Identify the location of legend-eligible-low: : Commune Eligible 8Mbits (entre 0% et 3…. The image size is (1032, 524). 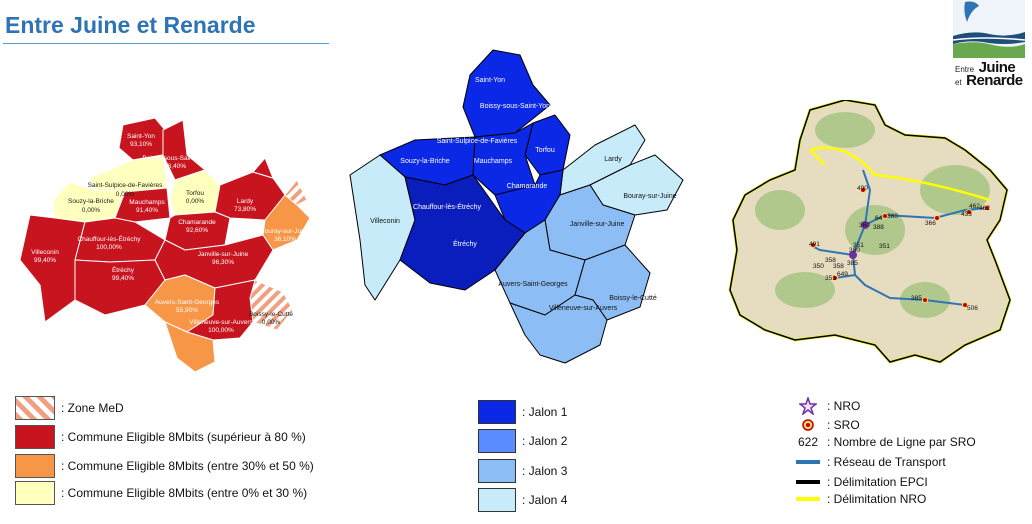
(184, 493).